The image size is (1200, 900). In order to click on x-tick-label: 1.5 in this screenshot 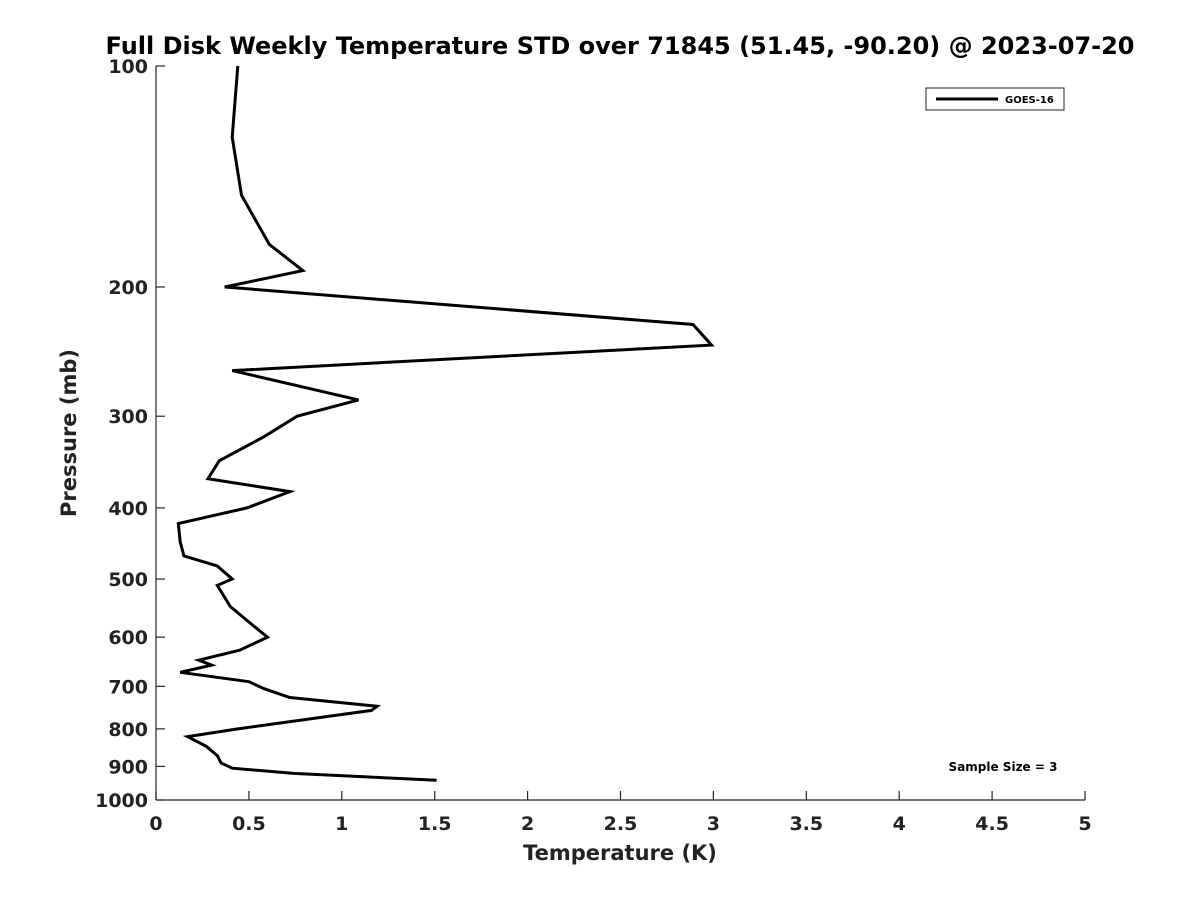, I will do `click(435, 824)`.